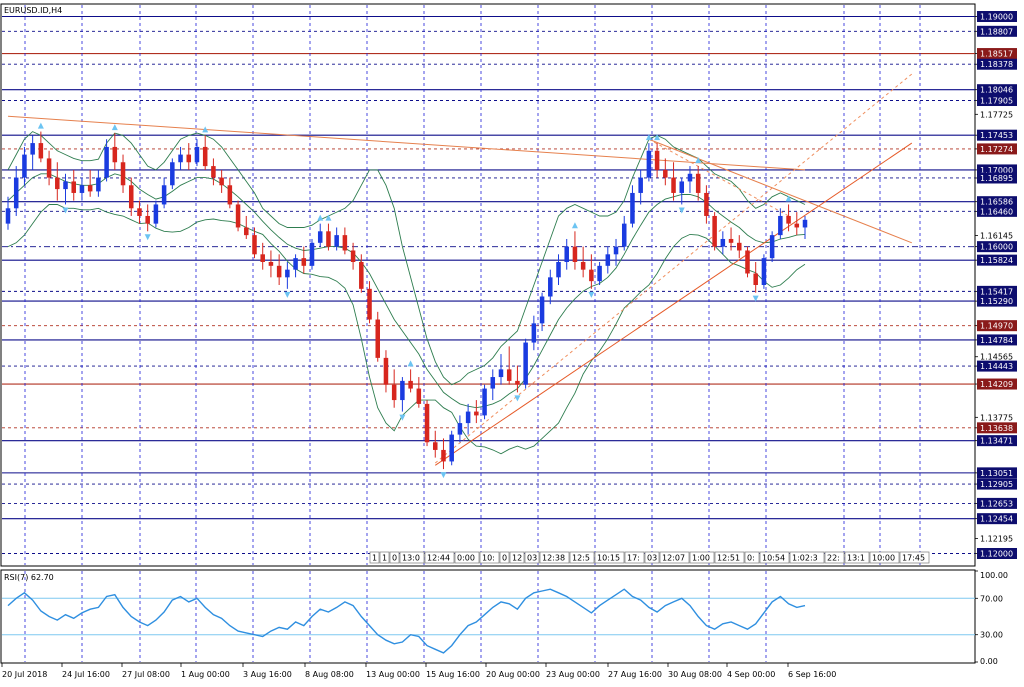 The height and width of the screenshot is (687, 1024). What do you see at coordinates (996, 417) in the screenshot?
I see `price-tick-label: 1.13775` at bounding box center [996, 417].